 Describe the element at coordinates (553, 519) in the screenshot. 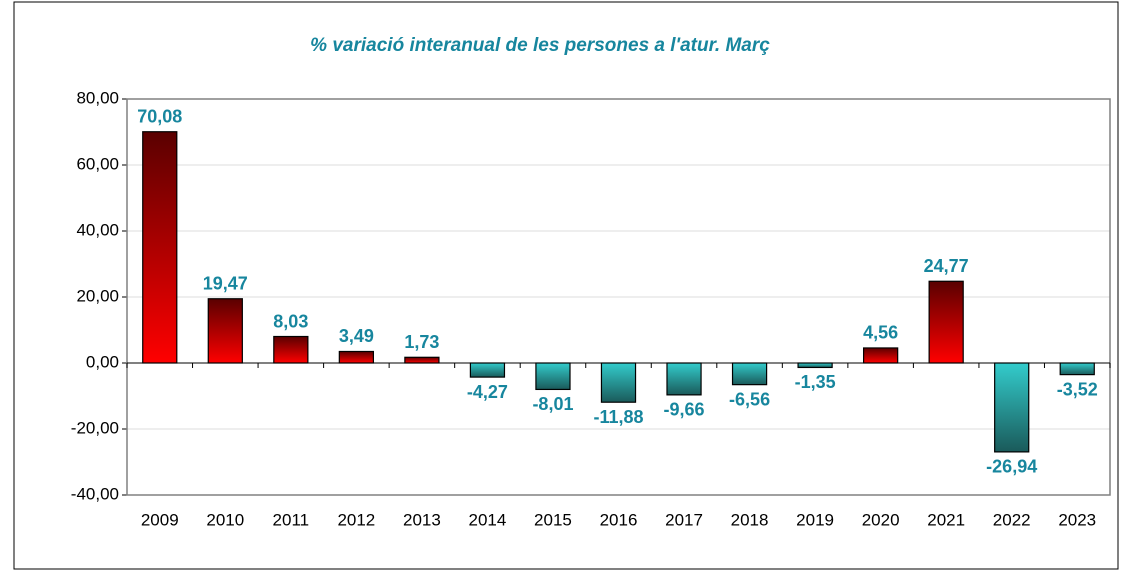

I see `x-tick-label: 2015` at that location.